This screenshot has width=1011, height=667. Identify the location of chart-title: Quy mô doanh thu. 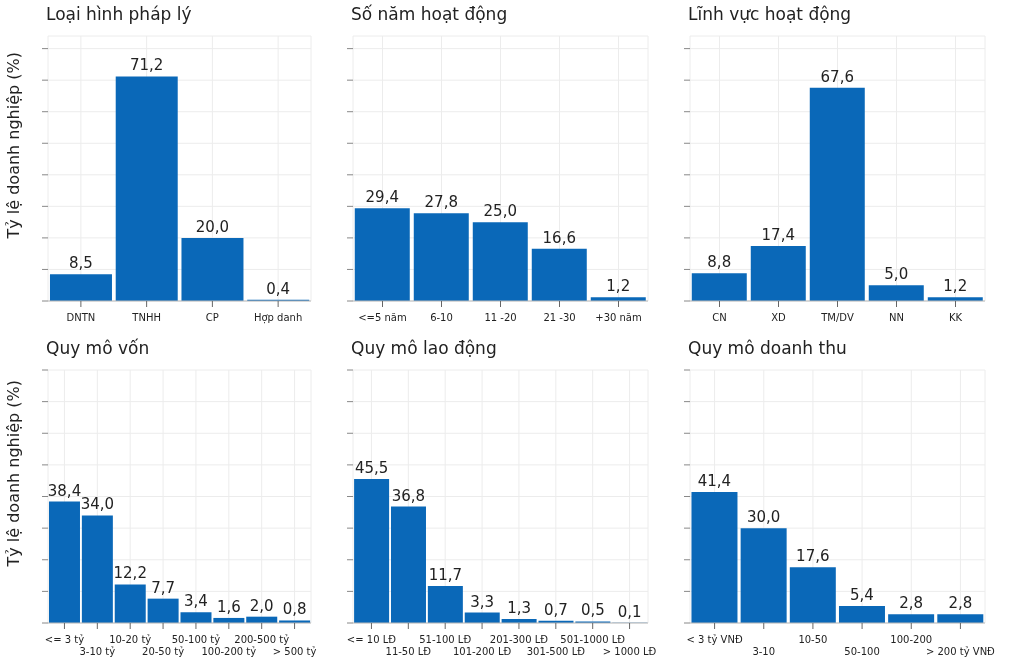
(767, 347).